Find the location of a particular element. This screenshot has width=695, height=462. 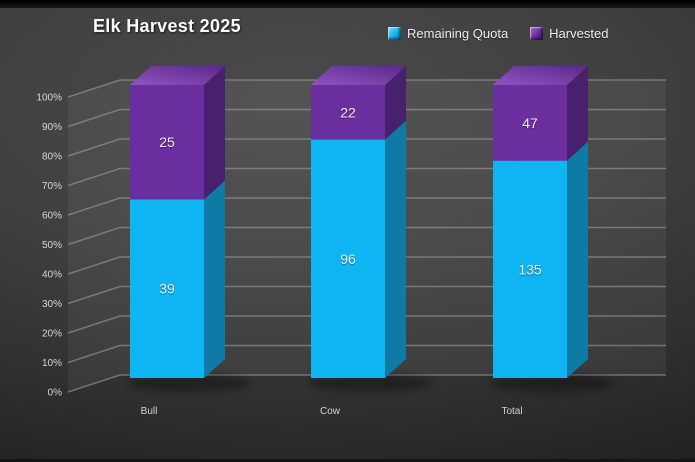

bar-side-bull-remaining-quota is located at coordinates (214, 279).